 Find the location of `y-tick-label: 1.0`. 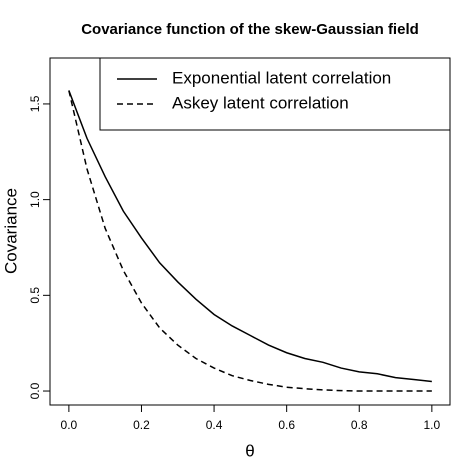

y-tick-label: 1.0 is located at coordinates (35, 199).